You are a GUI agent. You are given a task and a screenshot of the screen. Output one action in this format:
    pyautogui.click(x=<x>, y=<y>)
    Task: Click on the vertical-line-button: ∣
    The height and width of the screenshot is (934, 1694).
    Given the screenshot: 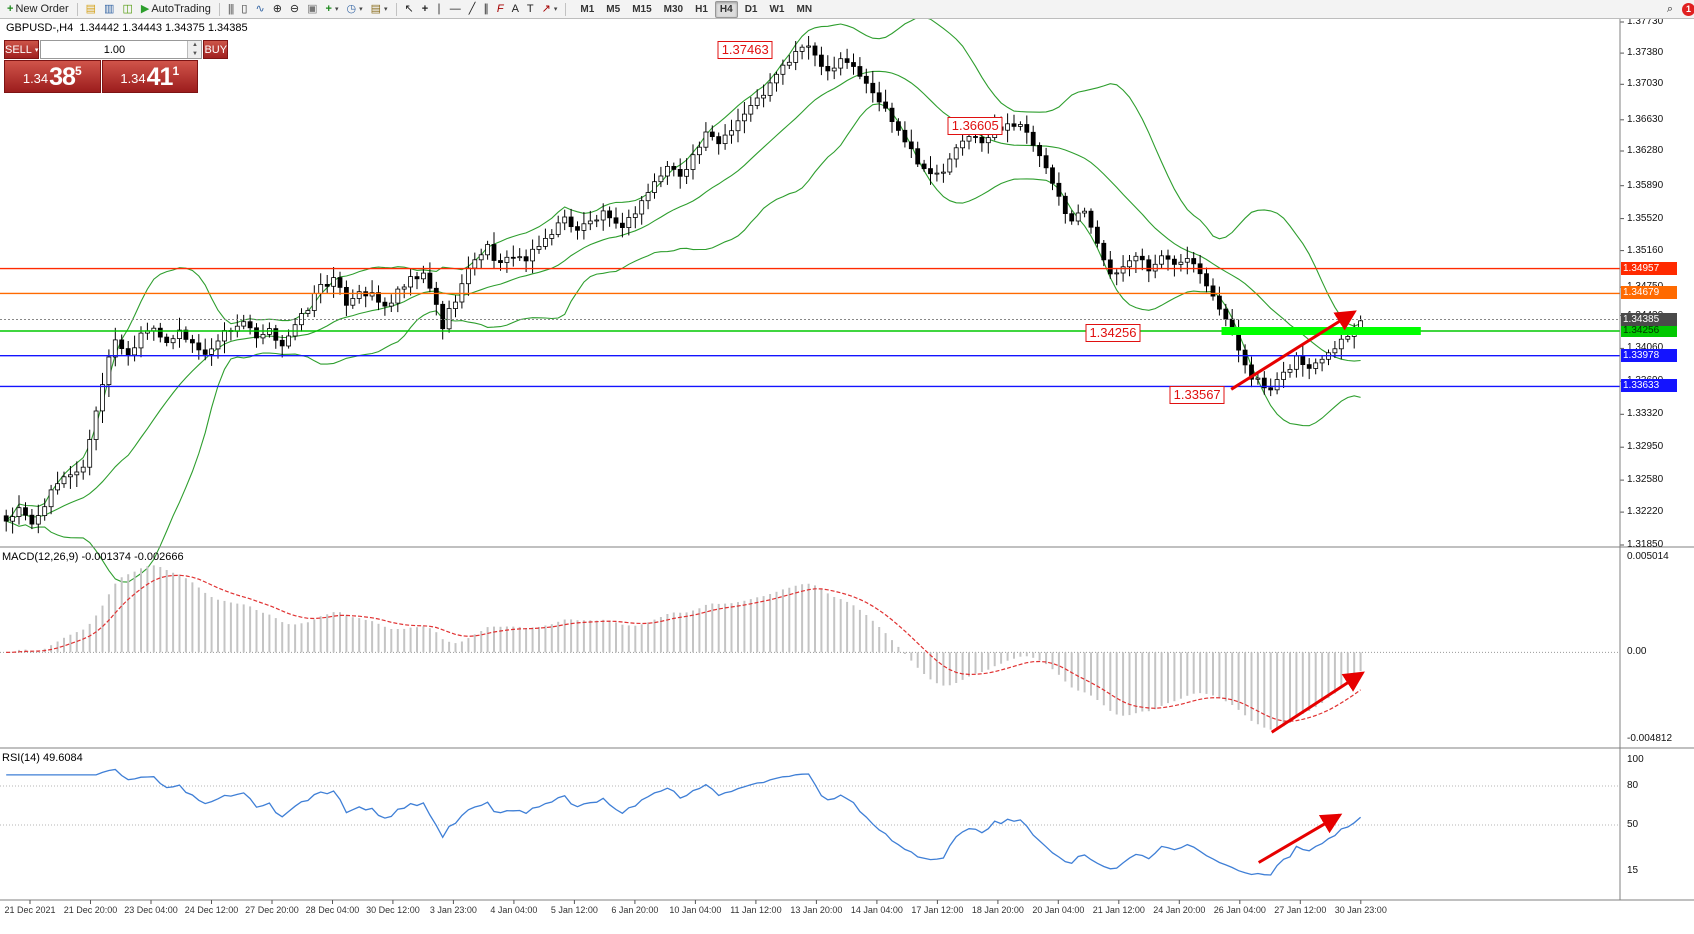 What is the action you would take?
    pyautogui.click(x=439, y=9)
    